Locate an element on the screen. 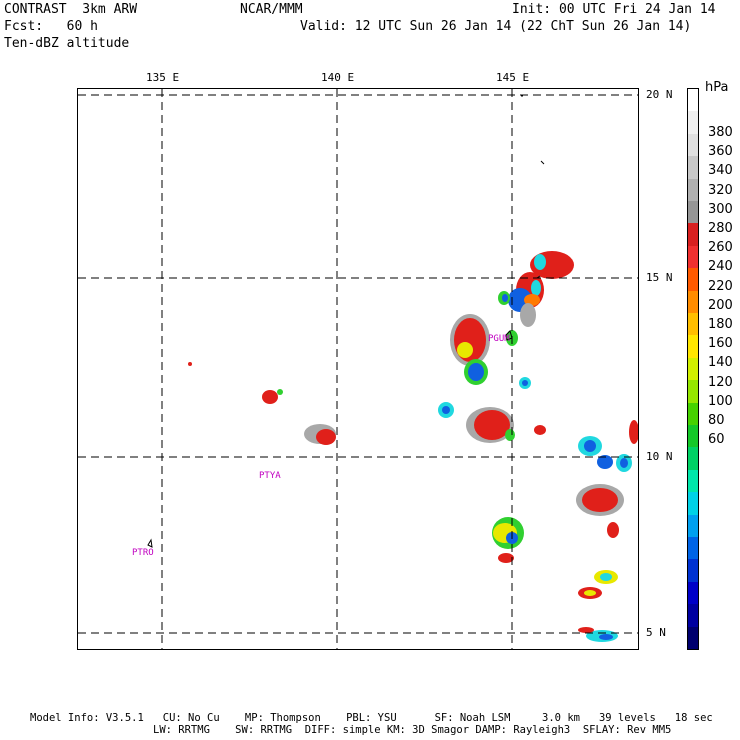 The image size is (740, 740). colorbar-tick-label: 80 is located at coordinates (716, 420).